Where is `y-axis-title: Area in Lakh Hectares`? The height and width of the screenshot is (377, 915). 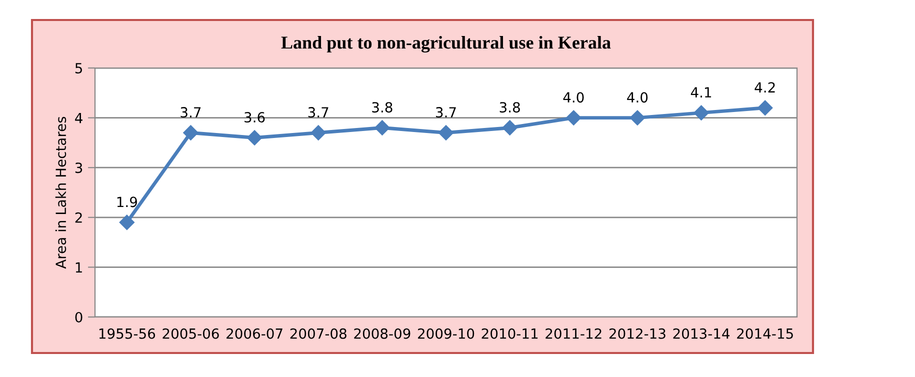
y-axis-title: Area in Lakh Hectares is located at coordinates (60, 192).